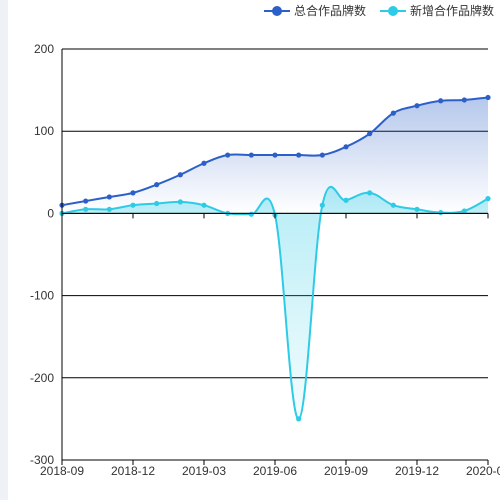 The image size is (500, 500). I want to click on x-tick-label: 2019-03, so click(204, 471).